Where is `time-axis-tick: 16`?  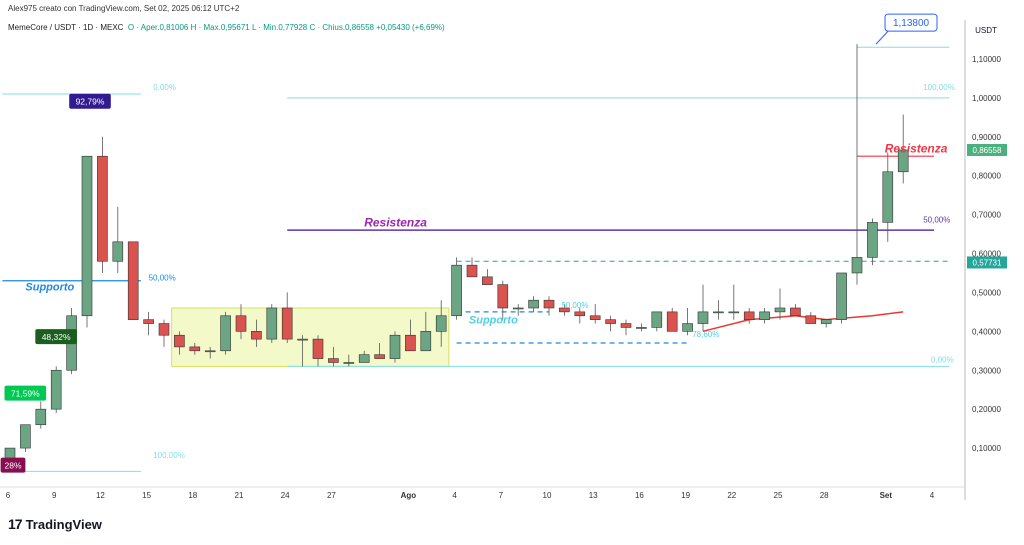
time-axis-tick: 16 is located at coordinates (639, 495).